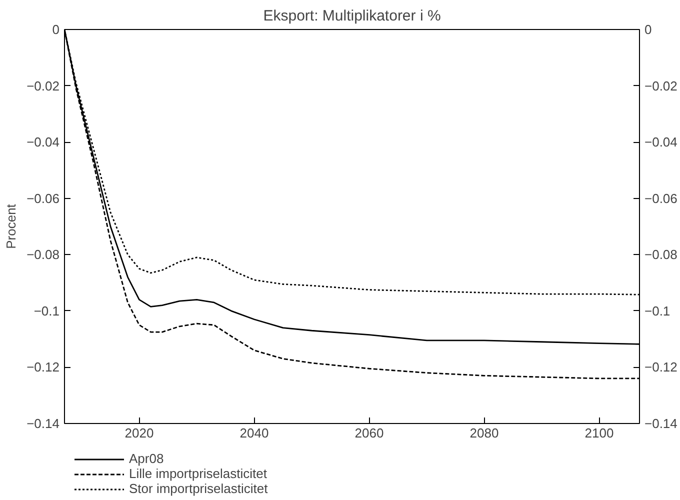 The width and height of the screenshot is (680, 500). Describe the element at coordinates (648, 29) in the screenshot. I see `y2-tick-label: 0` at that location.